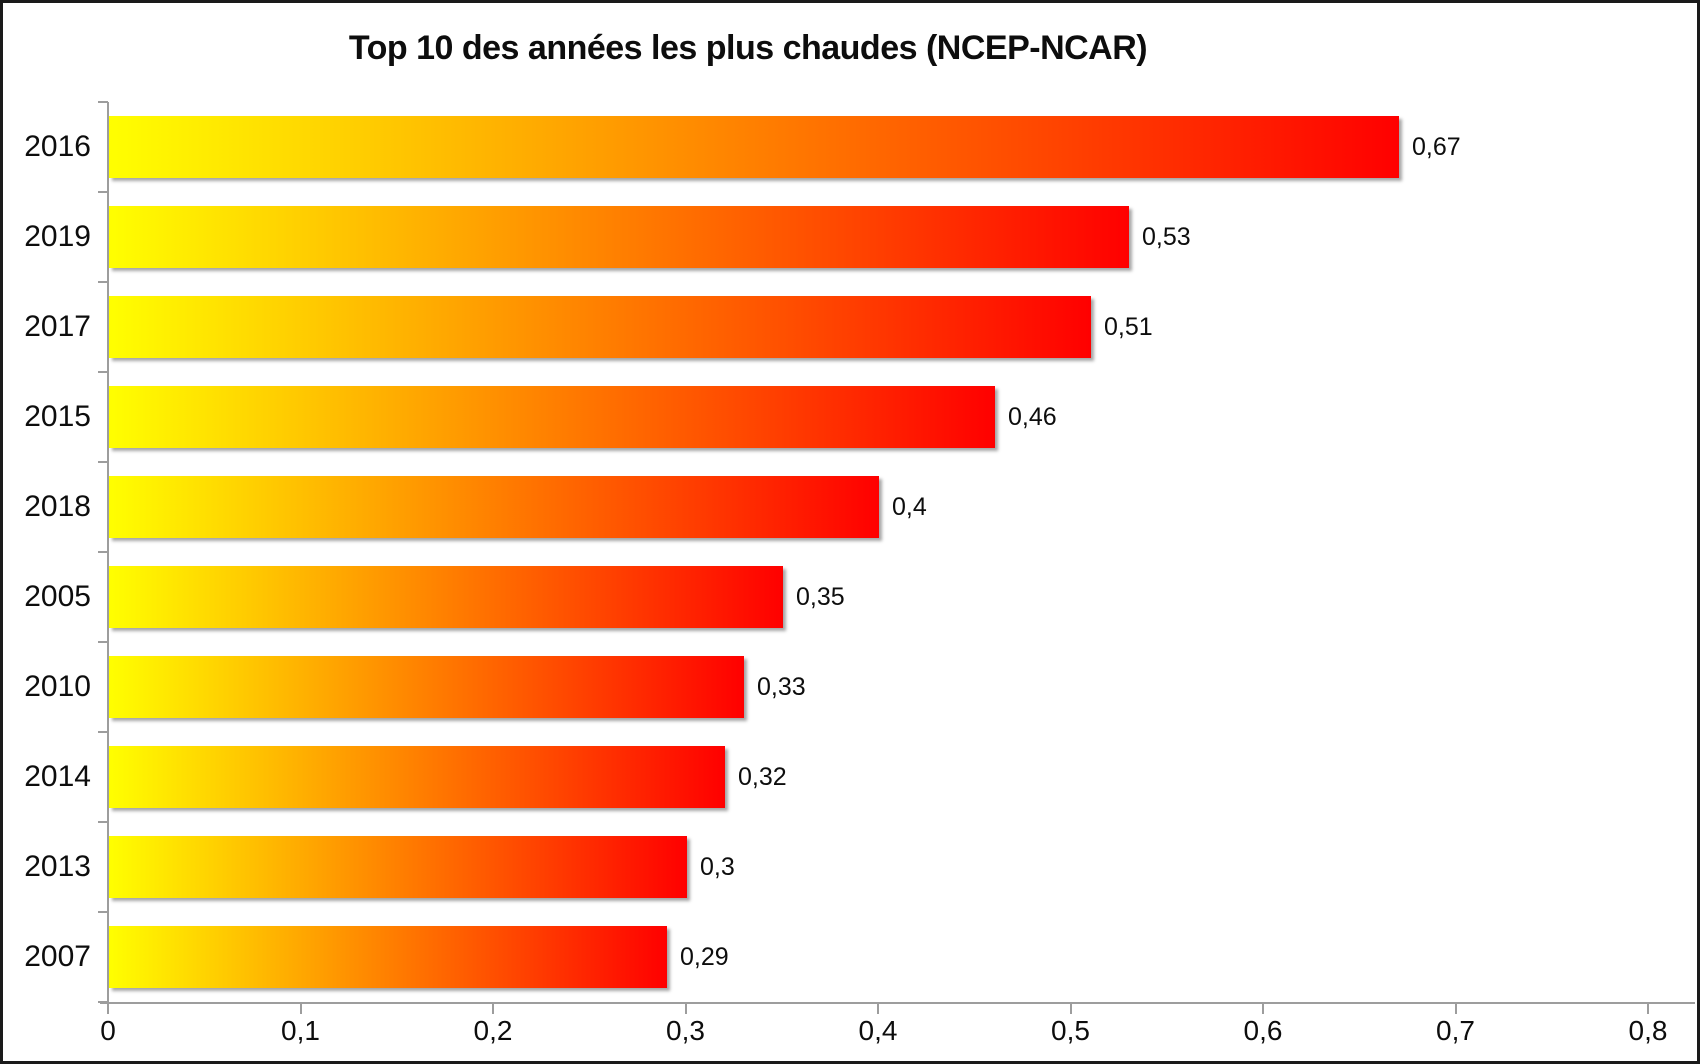 The height and width of the screenshot is (1064, 1700). What do you see at coordinates (762, 776) in the screenshot?
I see `value-label: 0,32` at bounding box center [762, 776].